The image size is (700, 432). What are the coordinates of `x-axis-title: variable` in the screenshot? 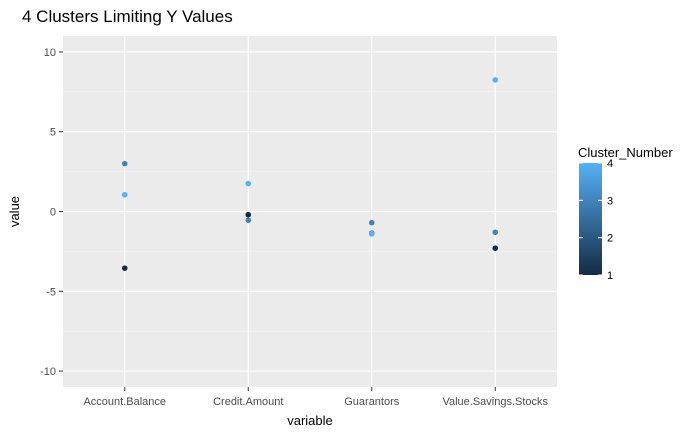 It's located at (310, 420).